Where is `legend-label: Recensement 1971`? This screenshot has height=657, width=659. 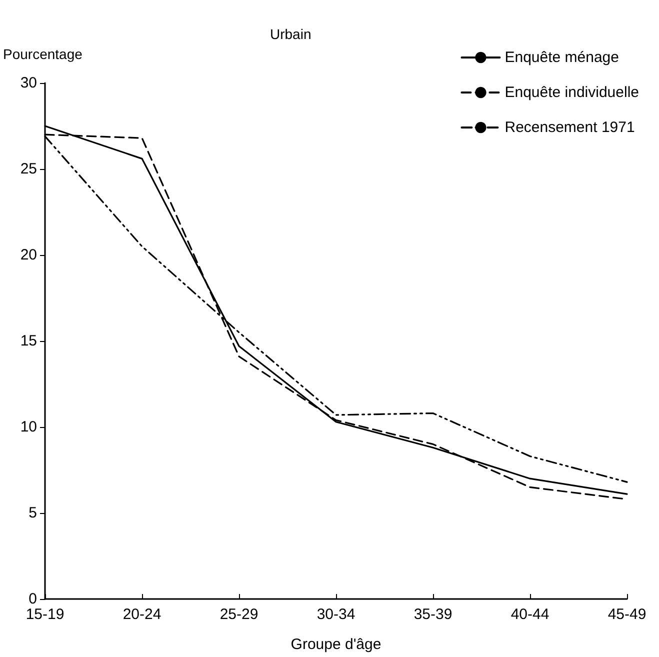 legend-label: Recensement 1971 is located at coordinates (569, 127).